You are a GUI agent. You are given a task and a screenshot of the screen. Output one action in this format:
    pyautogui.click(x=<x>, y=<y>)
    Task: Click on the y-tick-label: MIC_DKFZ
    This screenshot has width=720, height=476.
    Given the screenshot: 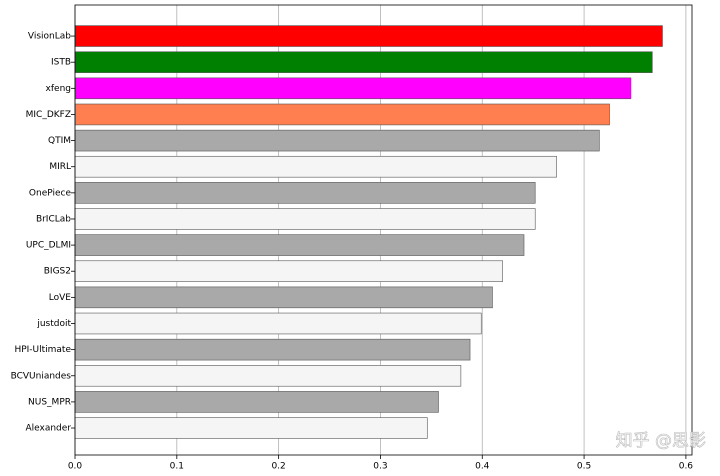 What is the action you would take?
    pyautogui.click(x=48, y=115)
    